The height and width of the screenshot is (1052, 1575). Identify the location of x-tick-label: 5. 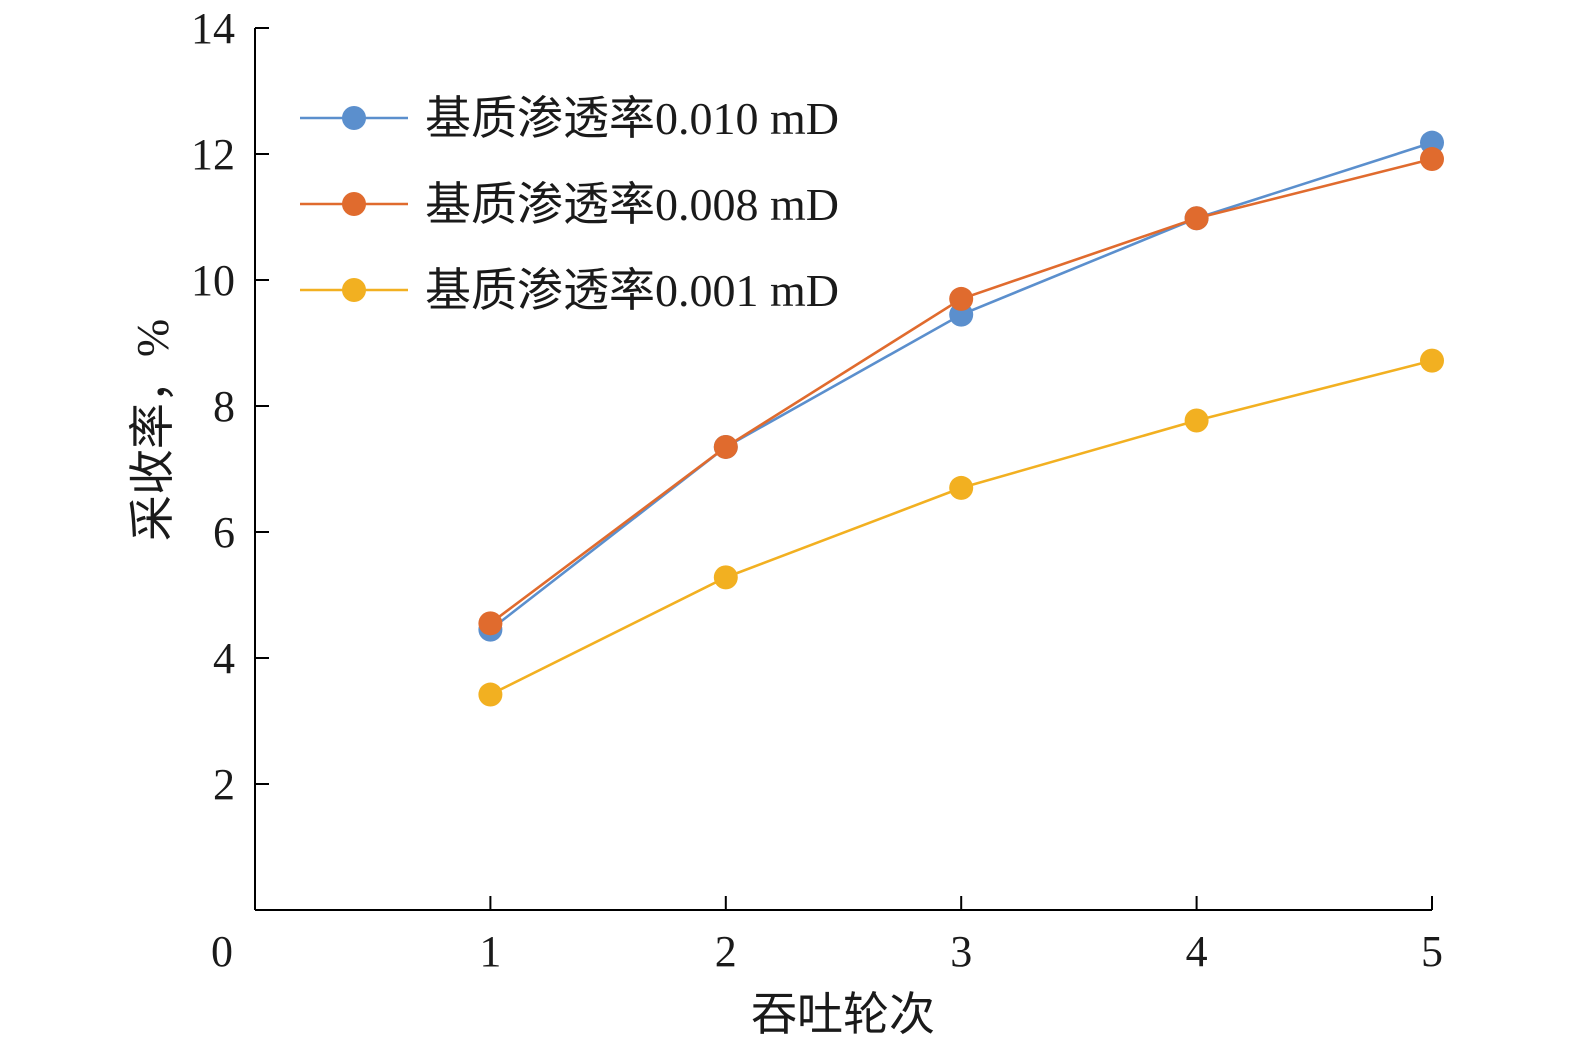
(1432, 951).